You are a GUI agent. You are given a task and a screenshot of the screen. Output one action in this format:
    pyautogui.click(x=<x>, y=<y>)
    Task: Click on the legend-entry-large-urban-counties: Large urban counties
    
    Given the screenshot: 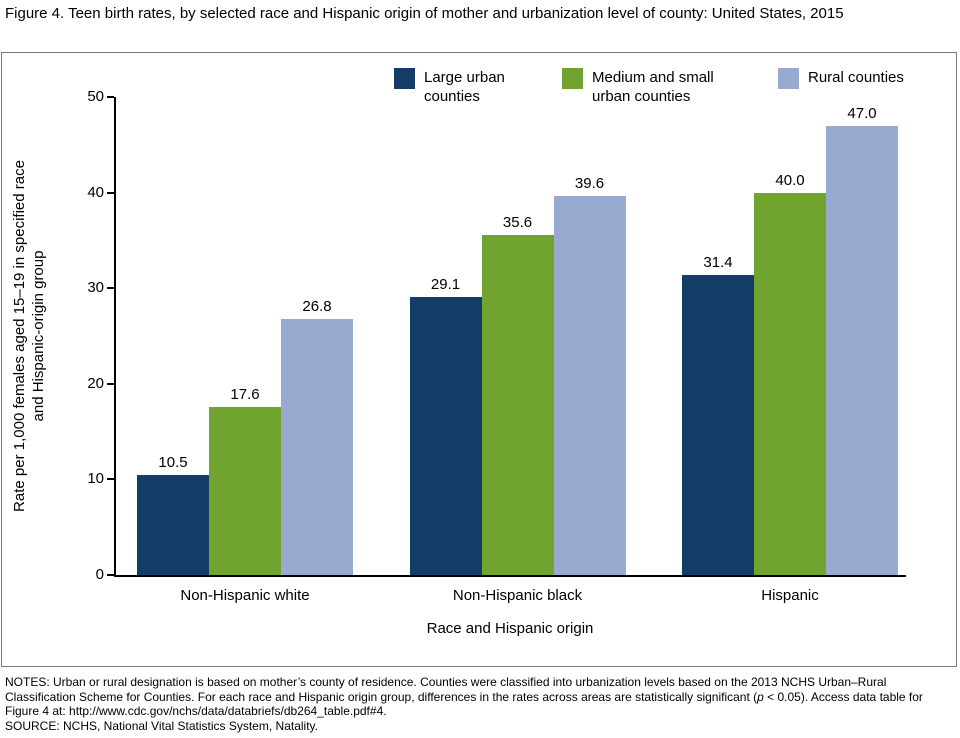 What is the action you would take?
    pyautogui.click(x=455, y=87)
    